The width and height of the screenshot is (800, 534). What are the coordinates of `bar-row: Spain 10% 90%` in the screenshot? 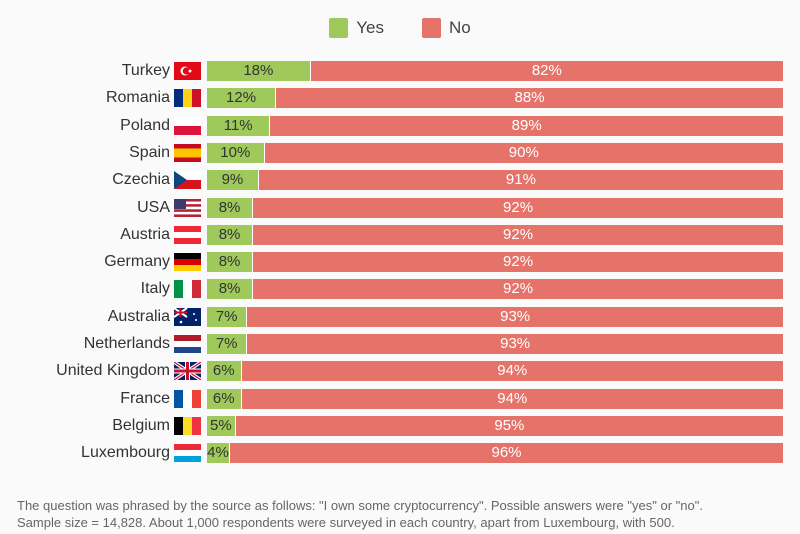 It's located at (400, 152).